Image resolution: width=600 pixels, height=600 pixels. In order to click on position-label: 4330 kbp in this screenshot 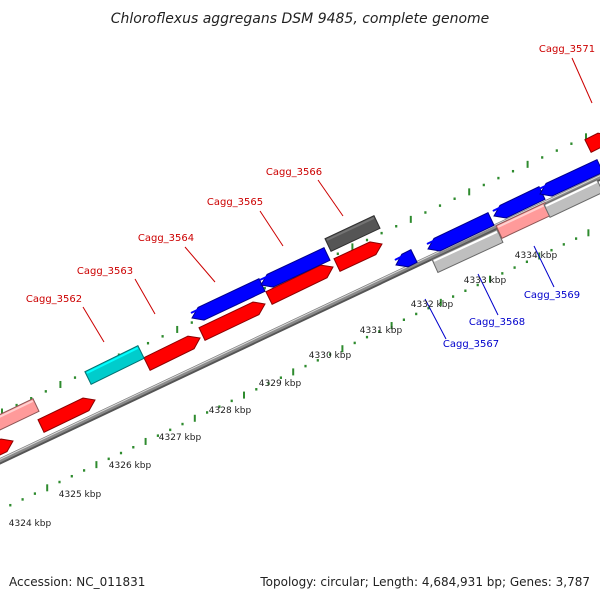, I will do `click(330, 356)`.